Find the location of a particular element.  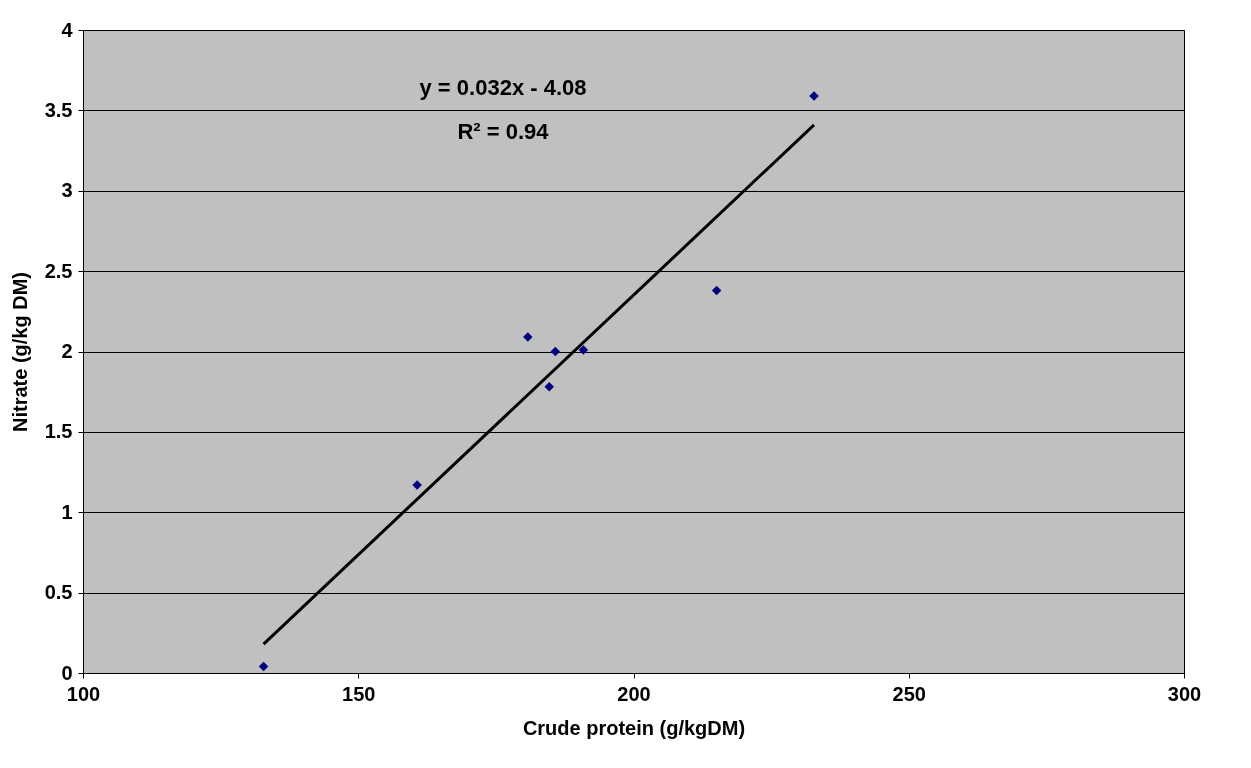

y-tick-label: 3 is located at coordinates (67, 190).